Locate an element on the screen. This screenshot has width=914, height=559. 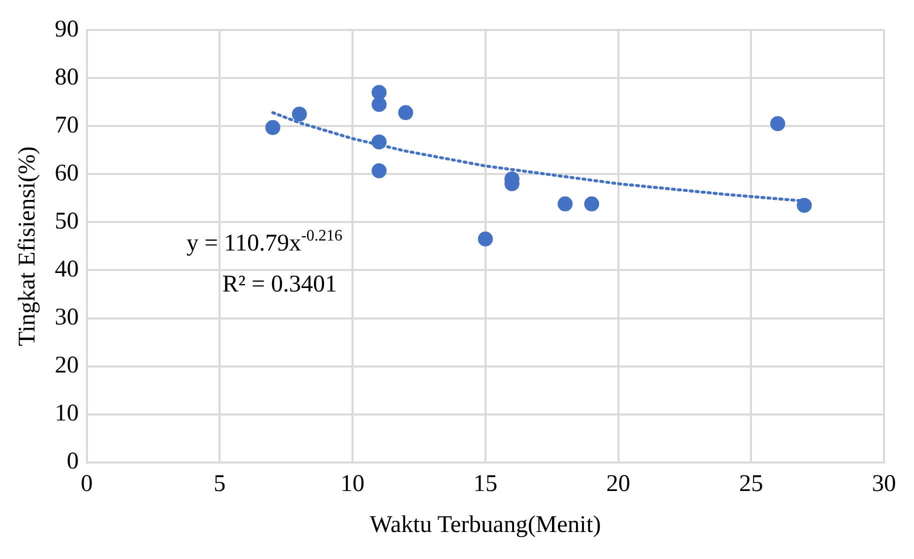
y-tick-label: 80 is located at coordinates (66, 77).